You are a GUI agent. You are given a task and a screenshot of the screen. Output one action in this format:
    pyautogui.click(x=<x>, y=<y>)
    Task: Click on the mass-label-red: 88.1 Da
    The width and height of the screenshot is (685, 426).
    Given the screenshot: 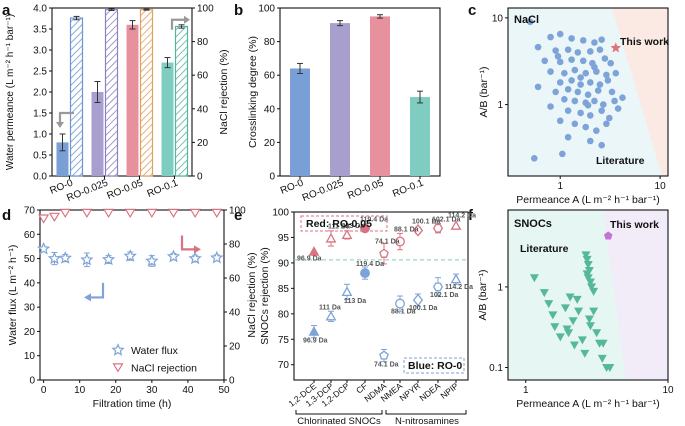 What is the action you would take?
    pyautogui.click(x=406, y=230)
    